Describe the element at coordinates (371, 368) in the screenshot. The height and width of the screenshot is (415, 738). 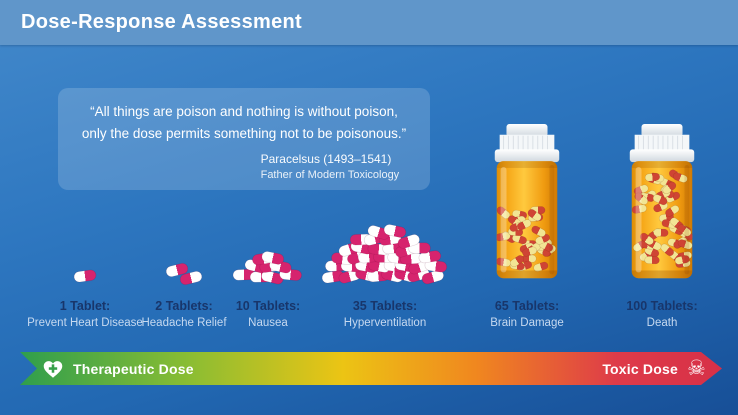
I see `dose-scale-ribbon` at that location.